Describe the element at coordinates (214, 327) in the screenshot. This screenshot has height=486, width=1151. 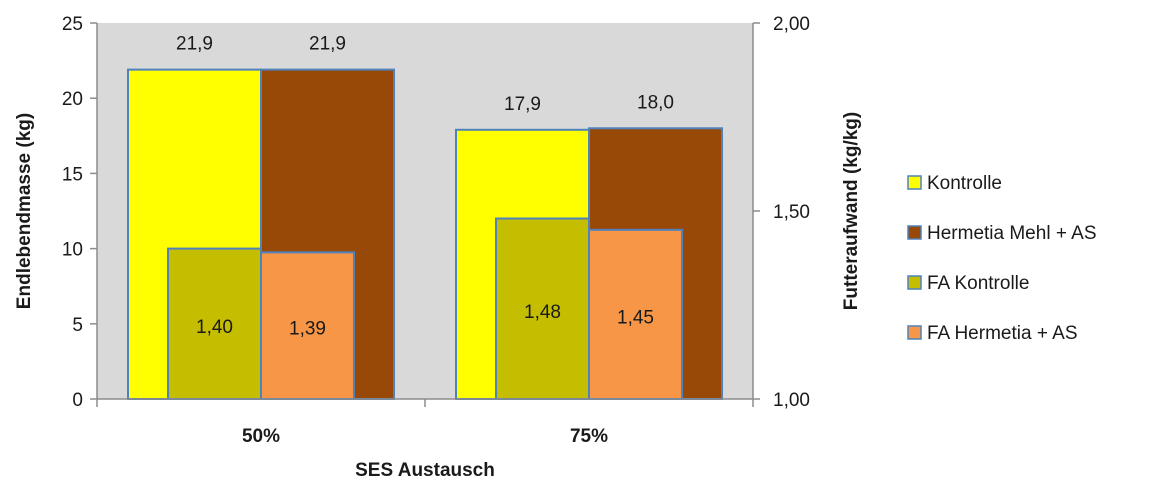
I see `data-label: 1,40` at that location.